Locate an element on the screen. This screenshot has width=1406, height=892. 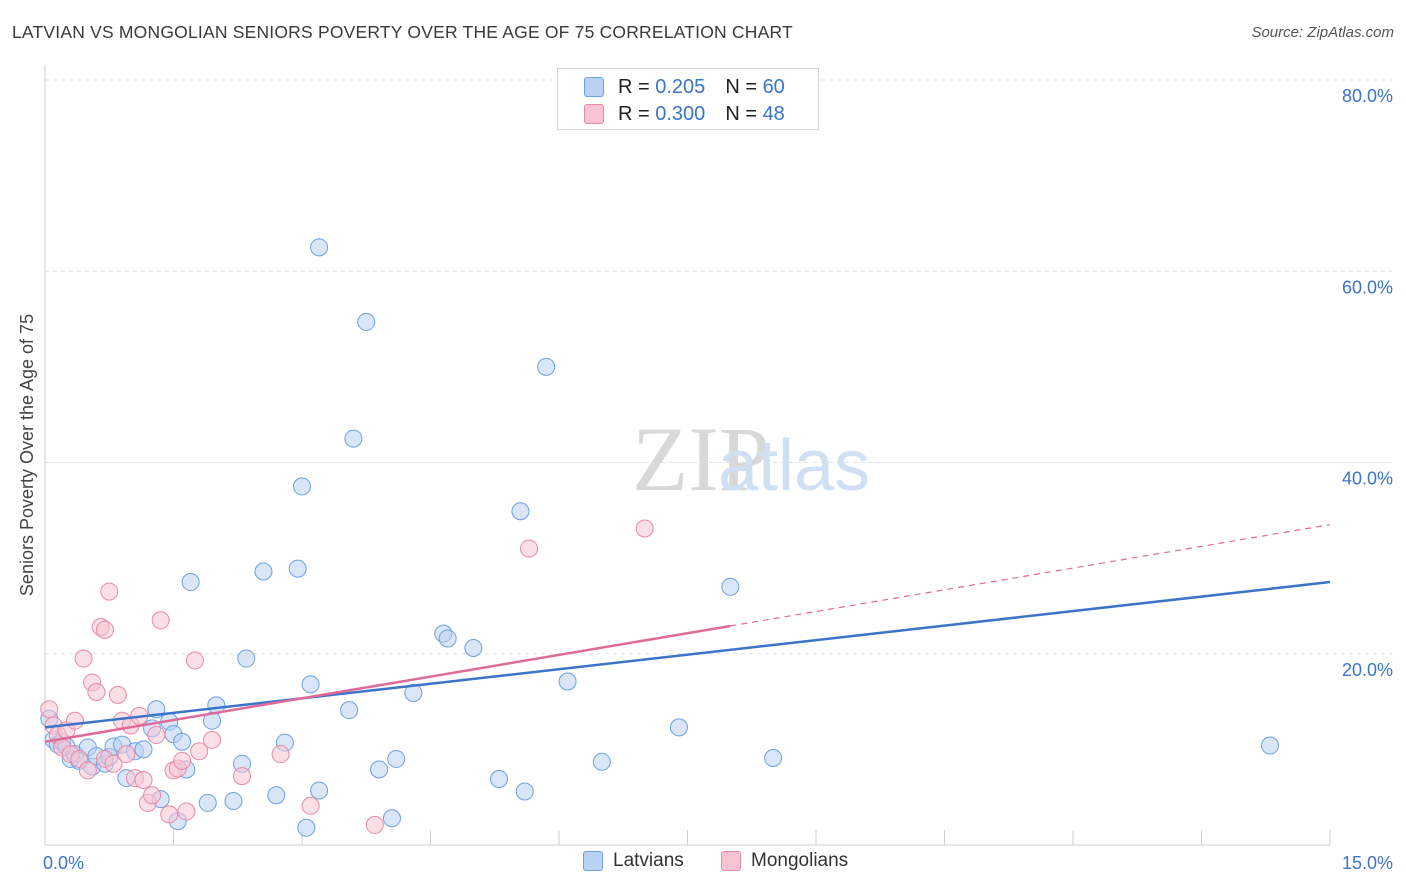
legend-box: R = 0.205 N = 60 R = 0.300 N = 48 is located at coordinates (688, 99).